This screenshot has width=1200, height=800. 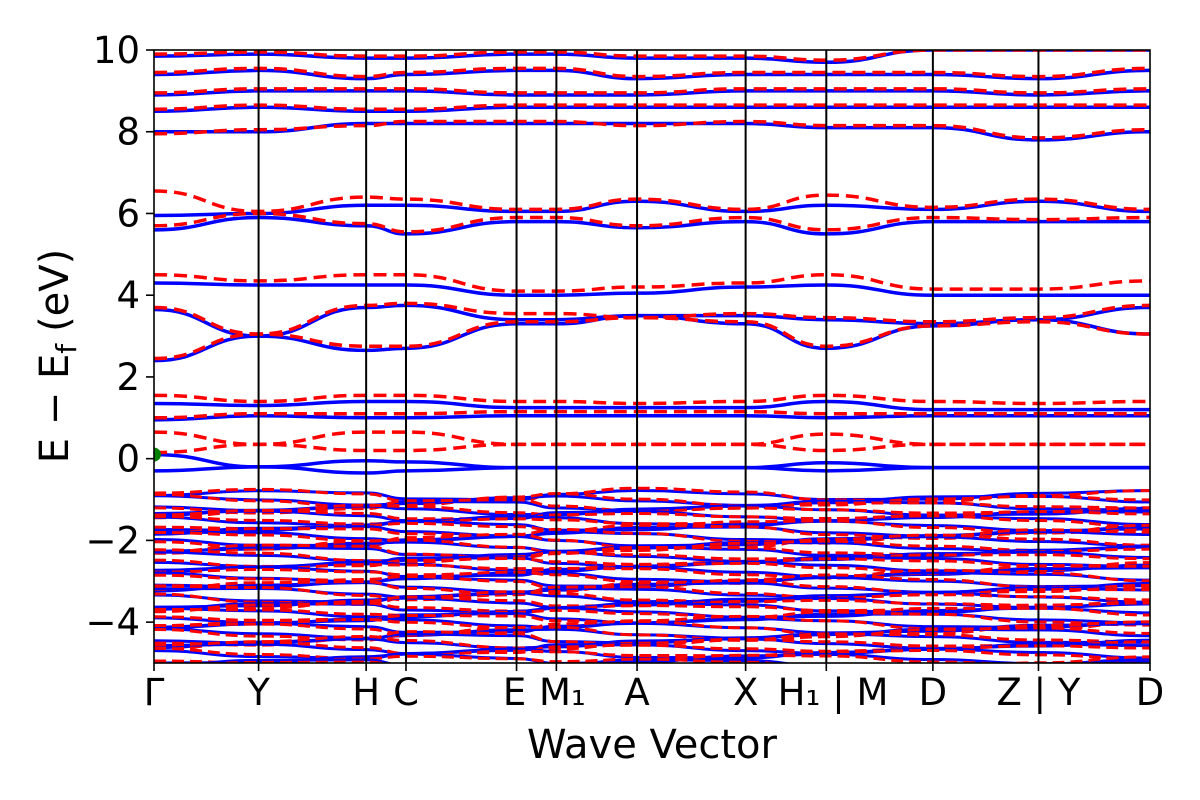 What do you see at coordinates (55, 409) in the screenshot?
I see `y-axis-title-main: E − E` at bounding box center [55, 409].